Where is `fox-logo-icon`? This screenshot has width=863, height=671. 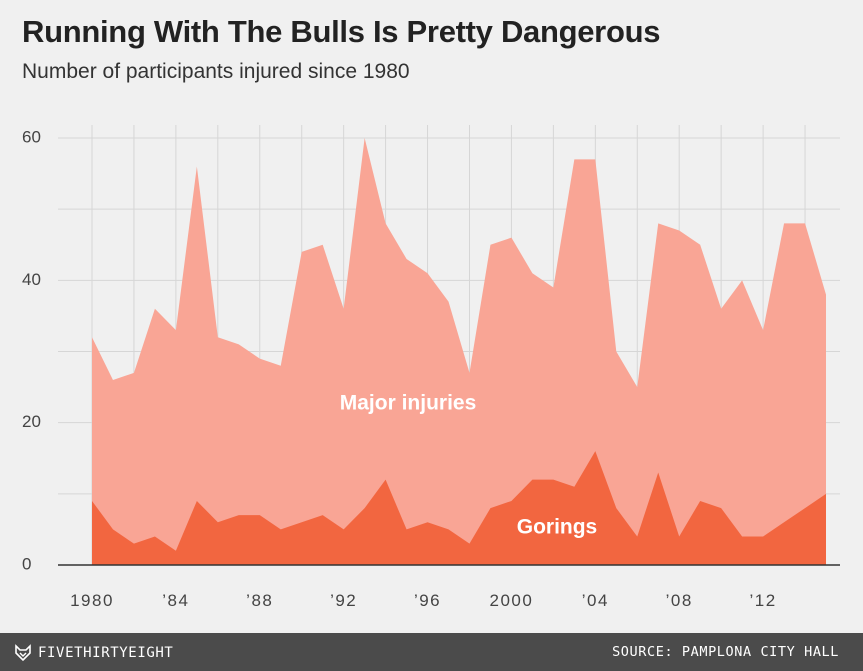 fox-logo-icon is located at coordinates (23, 653).